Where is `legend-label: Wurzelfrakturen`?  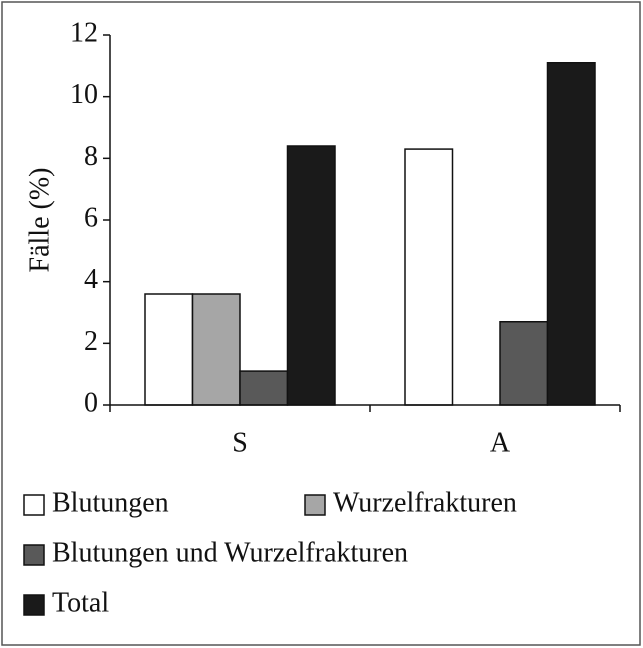
legend-label: Wurzelfrakturen is located at coordinates (425, 502).